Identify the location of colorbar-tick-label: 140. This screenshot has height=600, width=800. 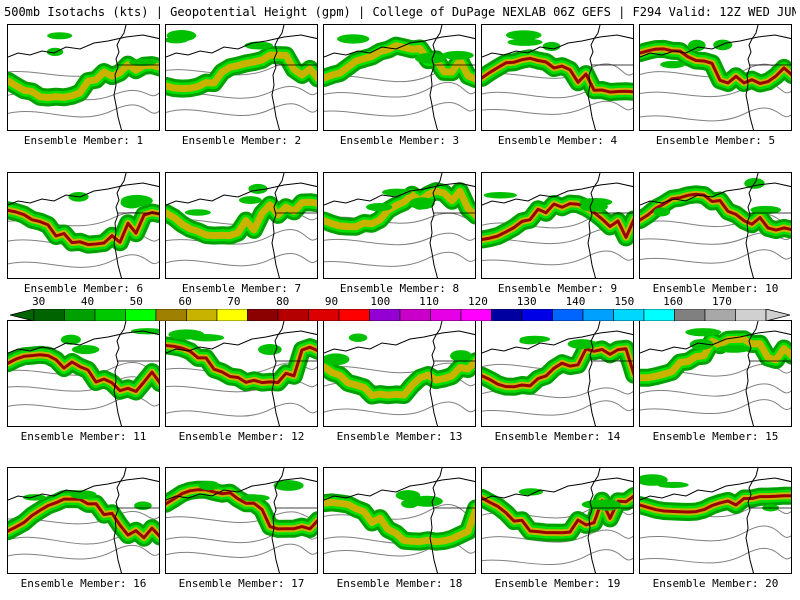
(575, 301).